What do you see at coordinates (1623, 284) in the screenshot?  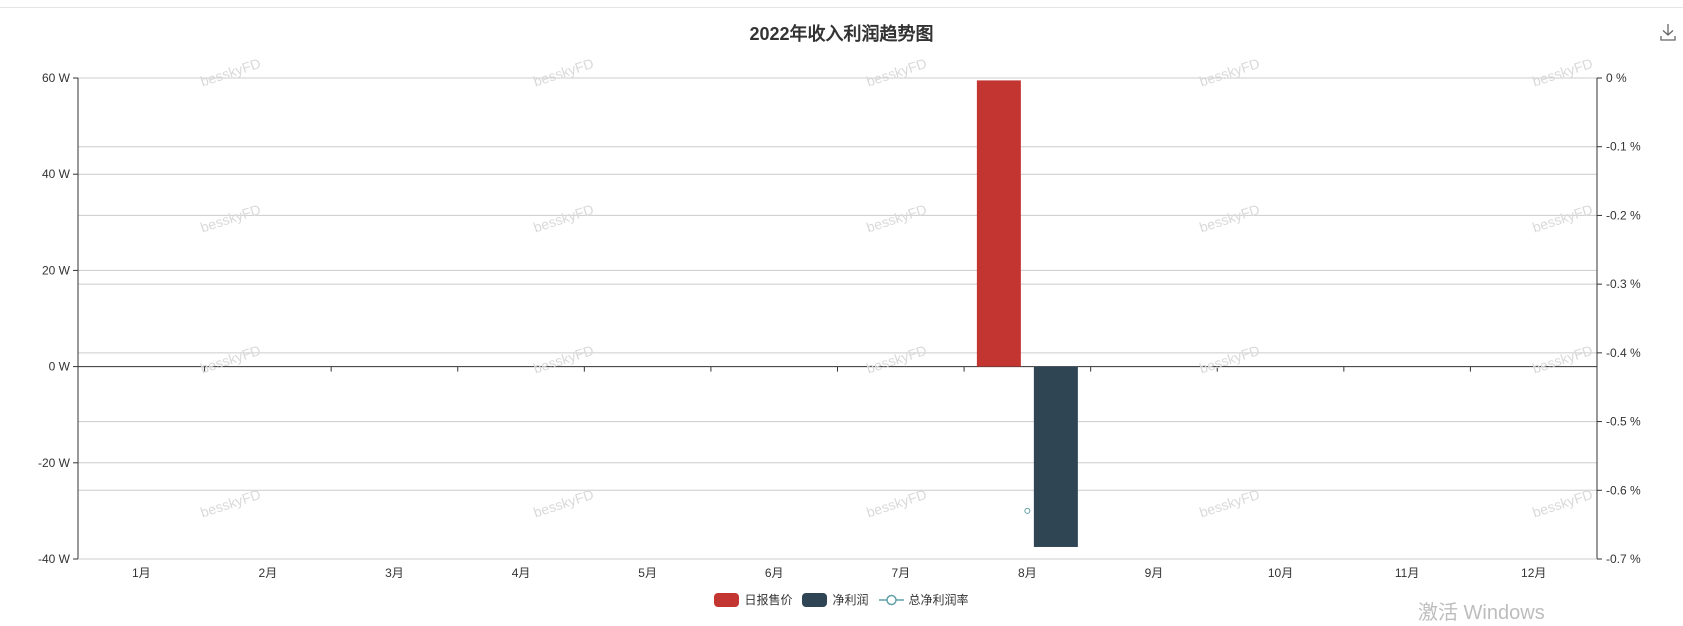 I see `y-right-tick-label: -0.3 %` at bounding box center [1623, 284].